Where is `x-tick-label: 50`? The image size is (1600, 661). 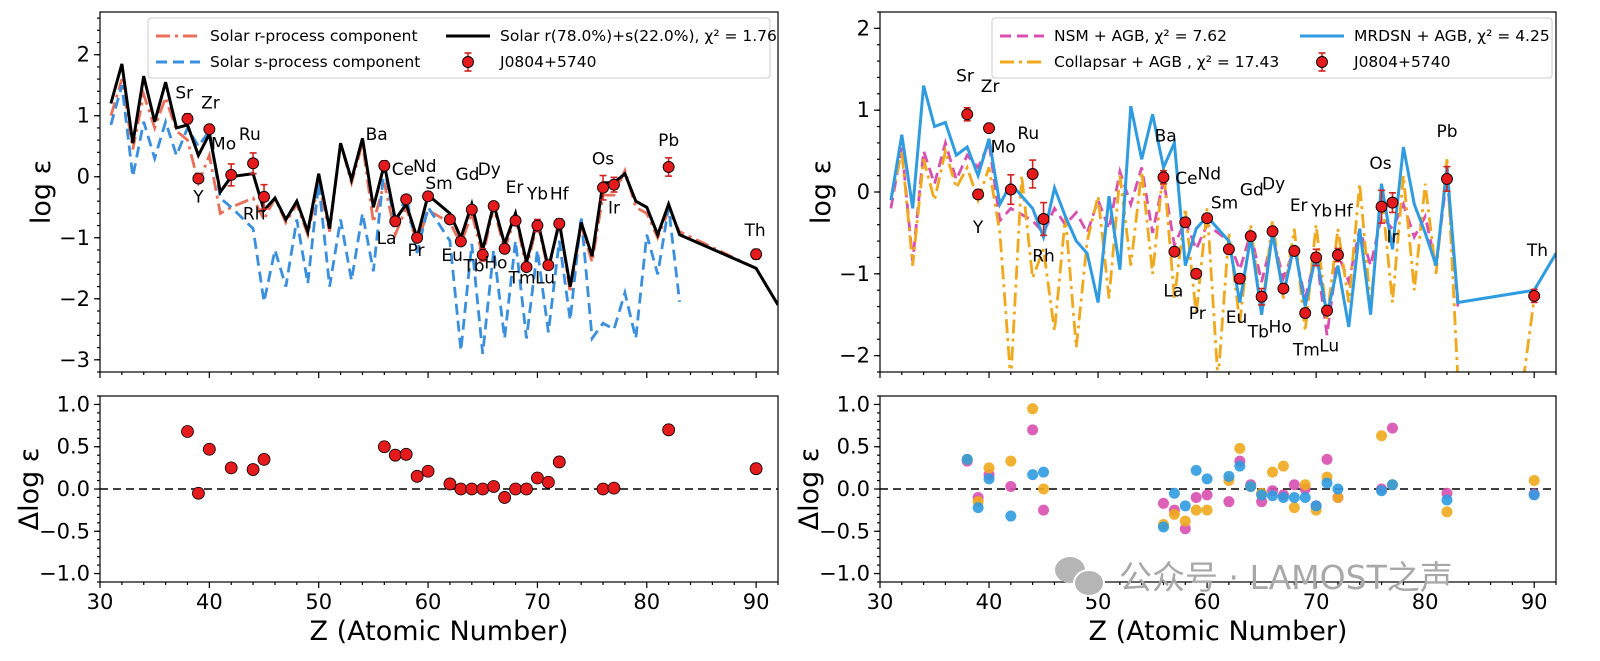
x-tick-label: 50 is located at coordinates (318, 602).